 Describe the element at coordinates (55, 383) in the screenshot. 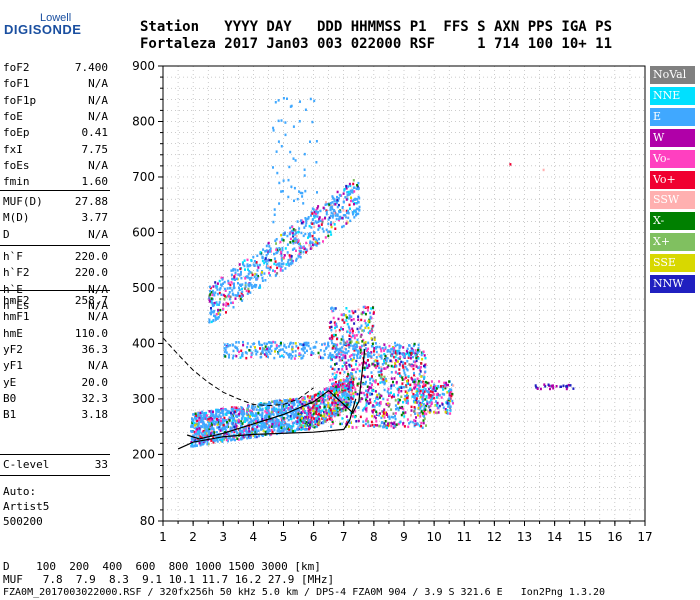

I see `param-ye: yE 20.0` at that location.